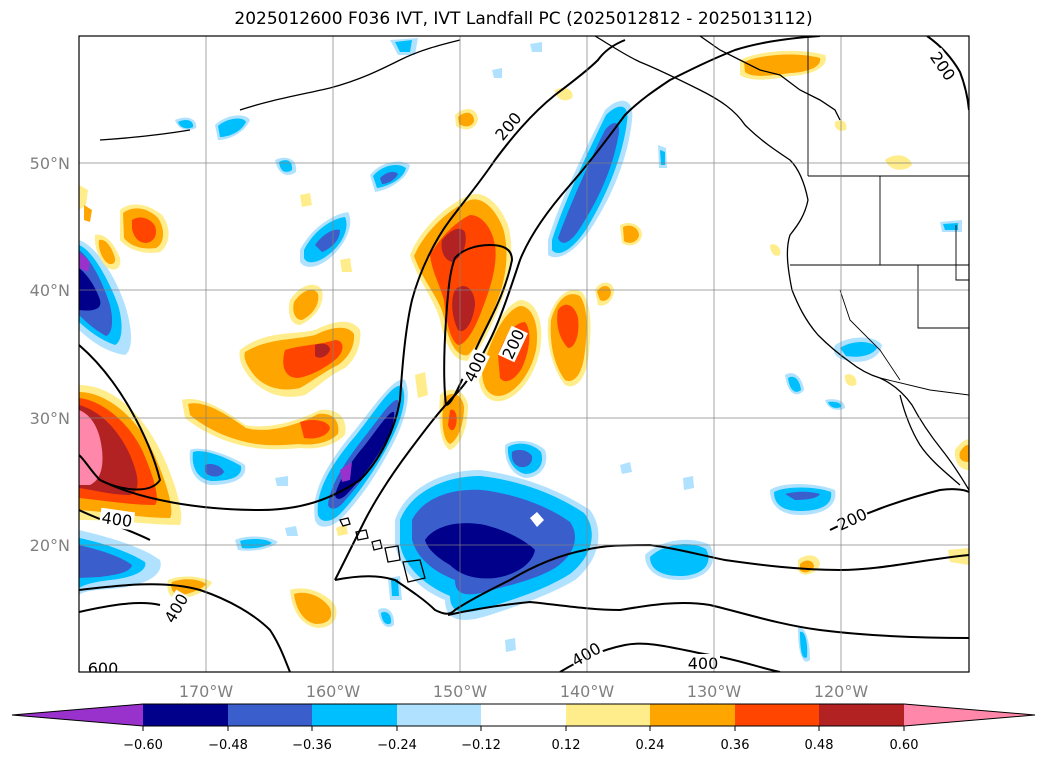 The image size is (1047, 765). I want to click on colorbar-tick-6: 0.12, so click(566, 745).